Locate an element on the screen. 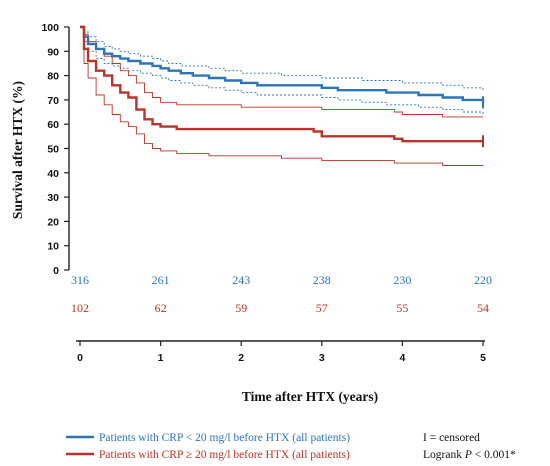 This screenshot has height=466, width=550. y-tick-label: 100 is located at coordinates (50, 28).